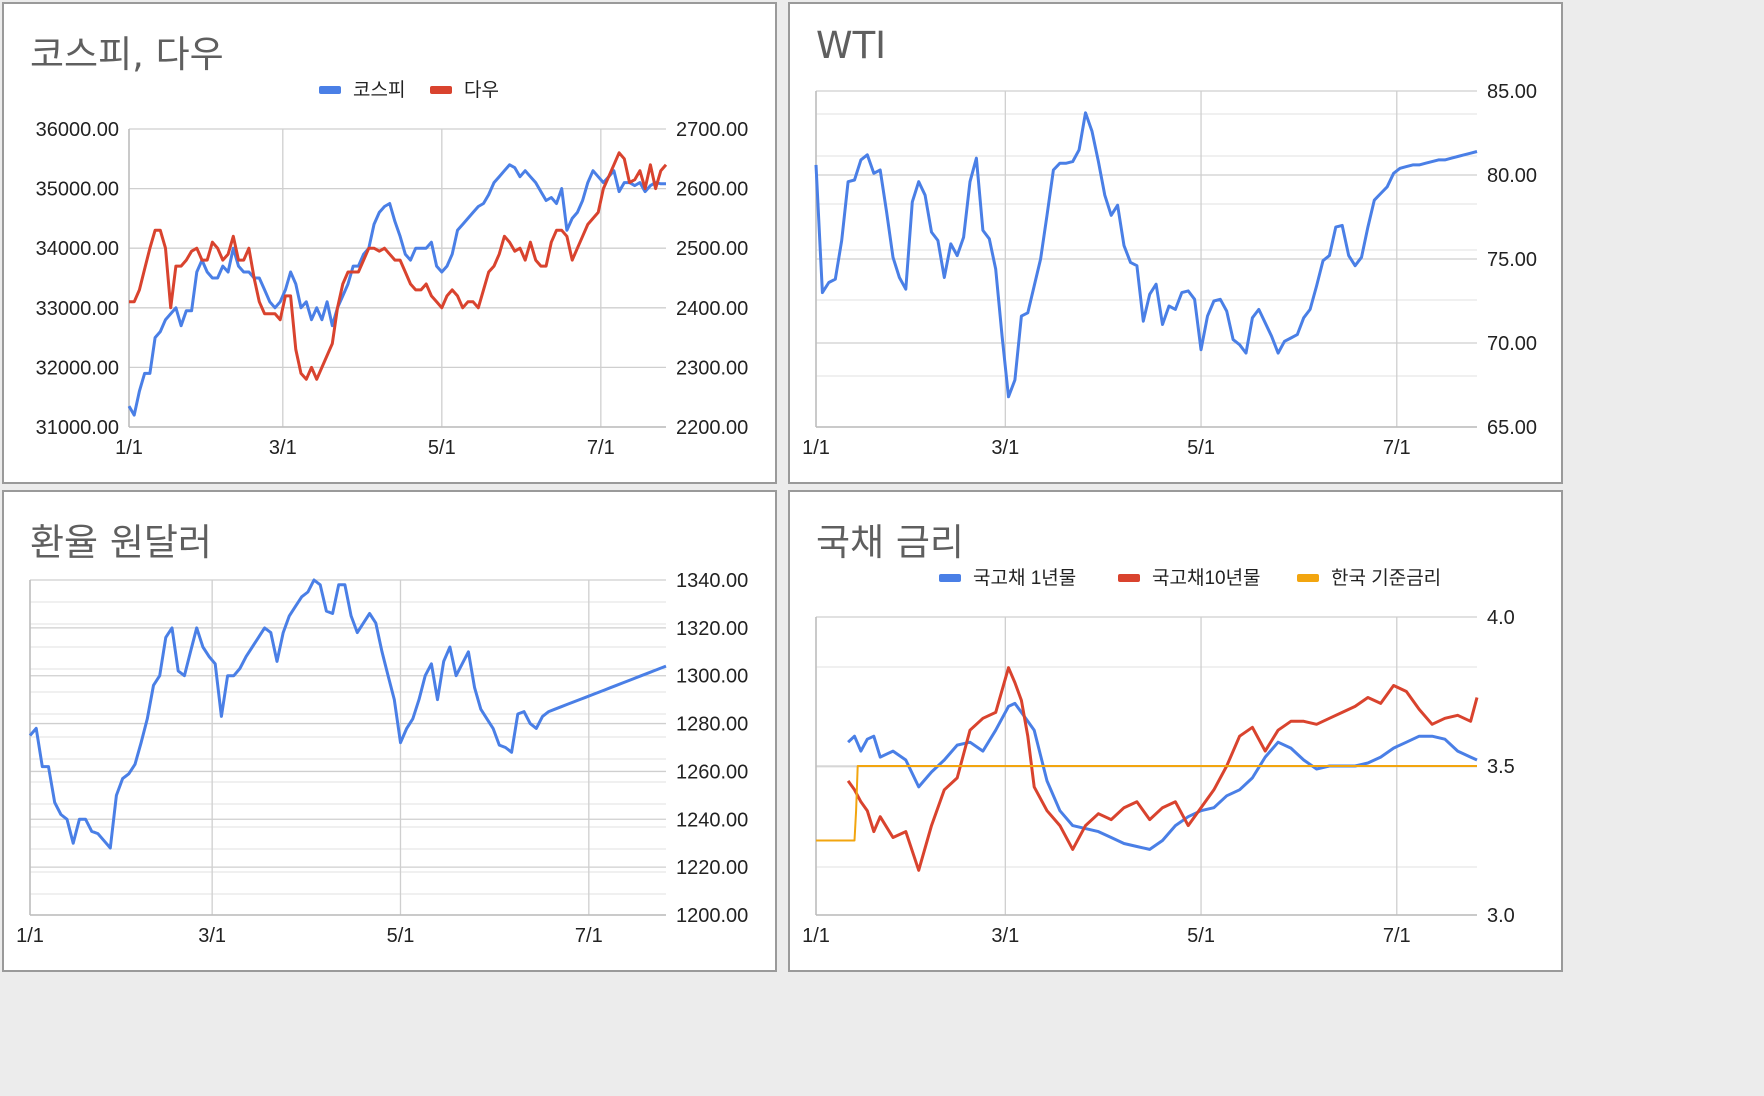 This screenshot has width=1764, height=1096. I want to click on y-tick-label-right: 1320.00, so click(712, 629).